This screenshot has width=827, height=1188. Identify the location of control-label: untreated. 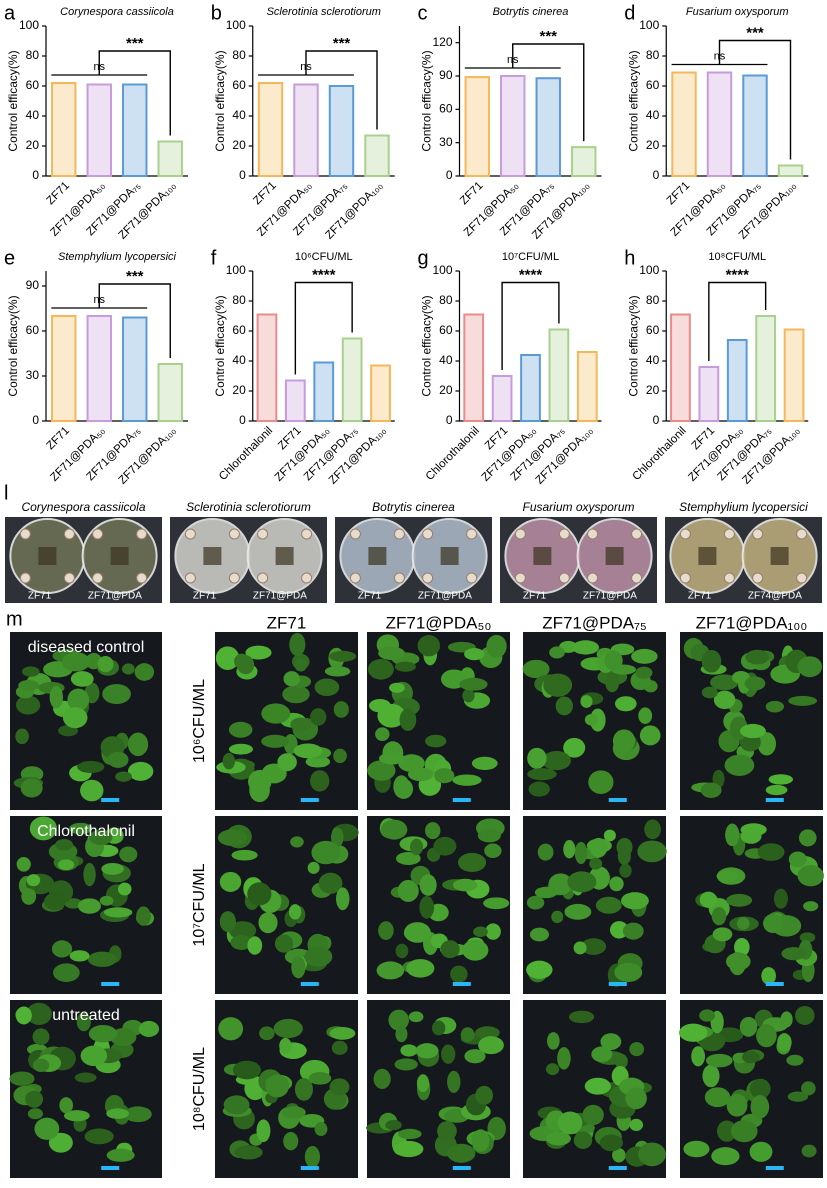
(86, 1015).